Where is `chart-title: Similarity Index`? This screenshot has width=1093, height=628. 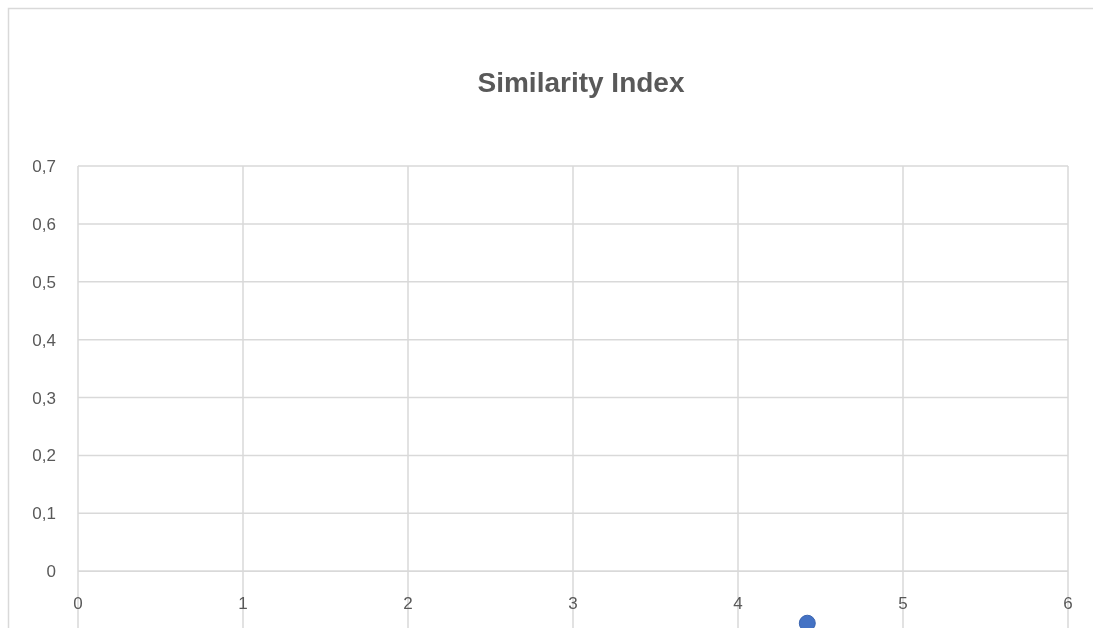 chart-title: Similarity Index is located at coordinates (581, 82).